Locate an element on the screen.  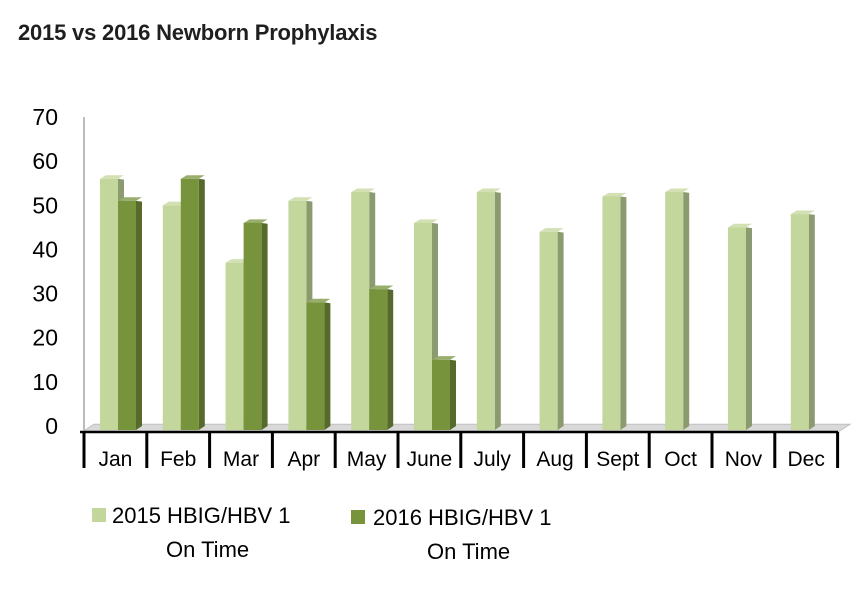
y-tick-label: 10 is located at coordinates (45, 382).